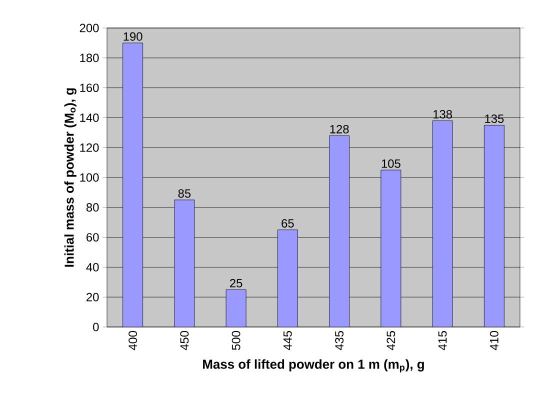  I want to click on x-tick-label: 450, so click(184, 340).